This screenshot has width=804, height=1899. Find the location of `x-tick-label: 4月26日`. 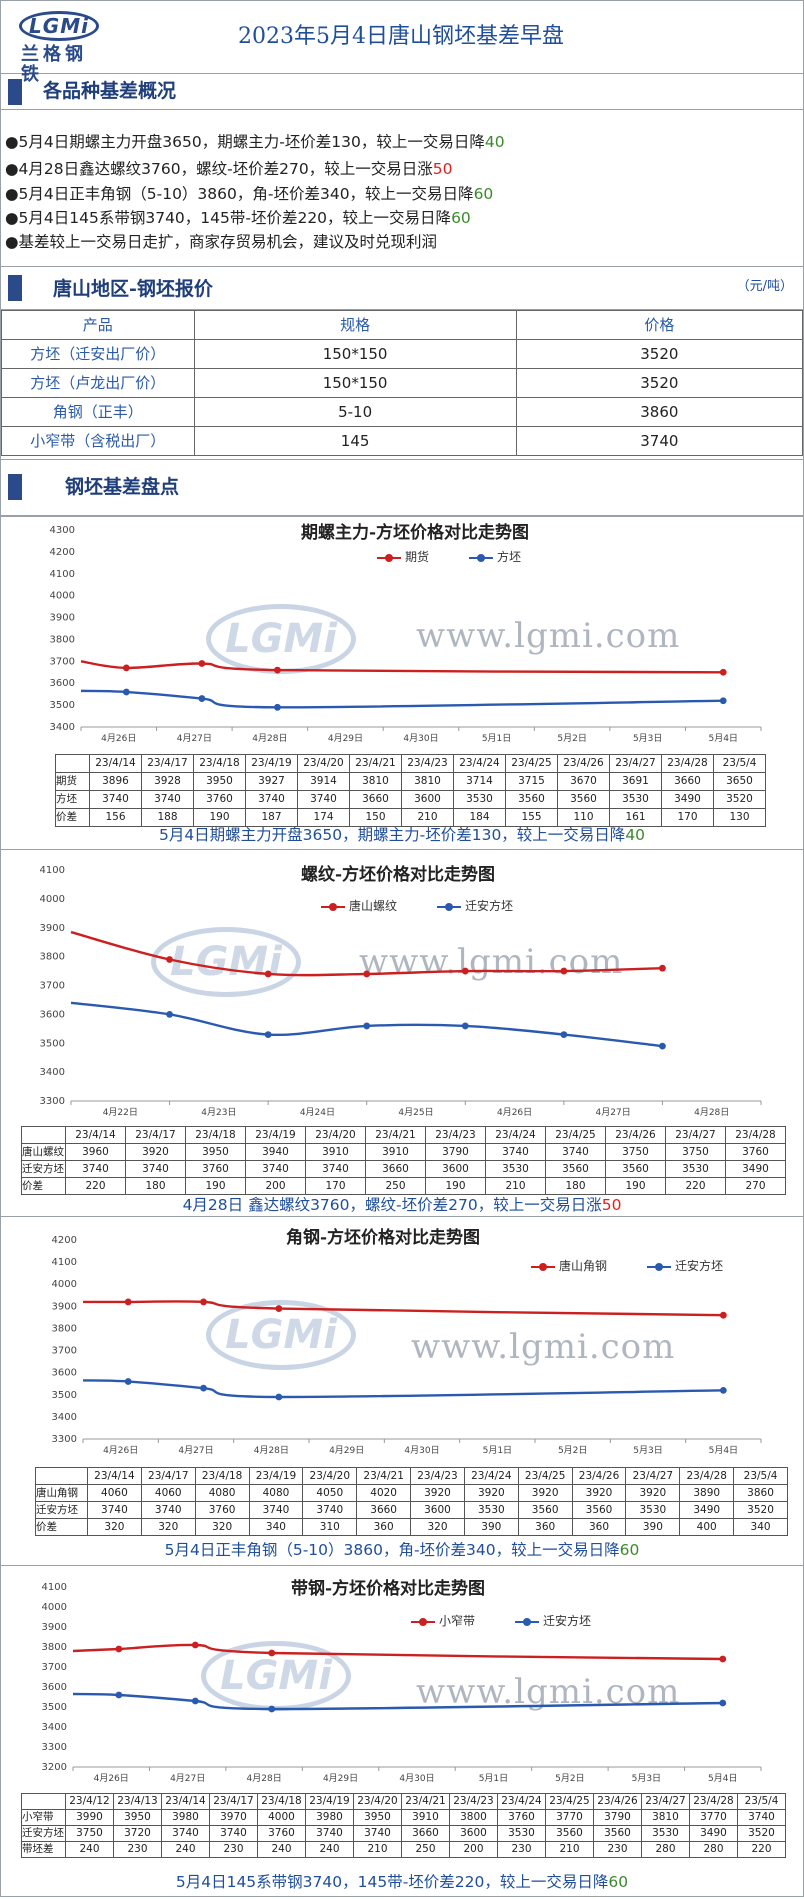

x-tick-label: 4月26日 is located at coordinates (111, 1778).